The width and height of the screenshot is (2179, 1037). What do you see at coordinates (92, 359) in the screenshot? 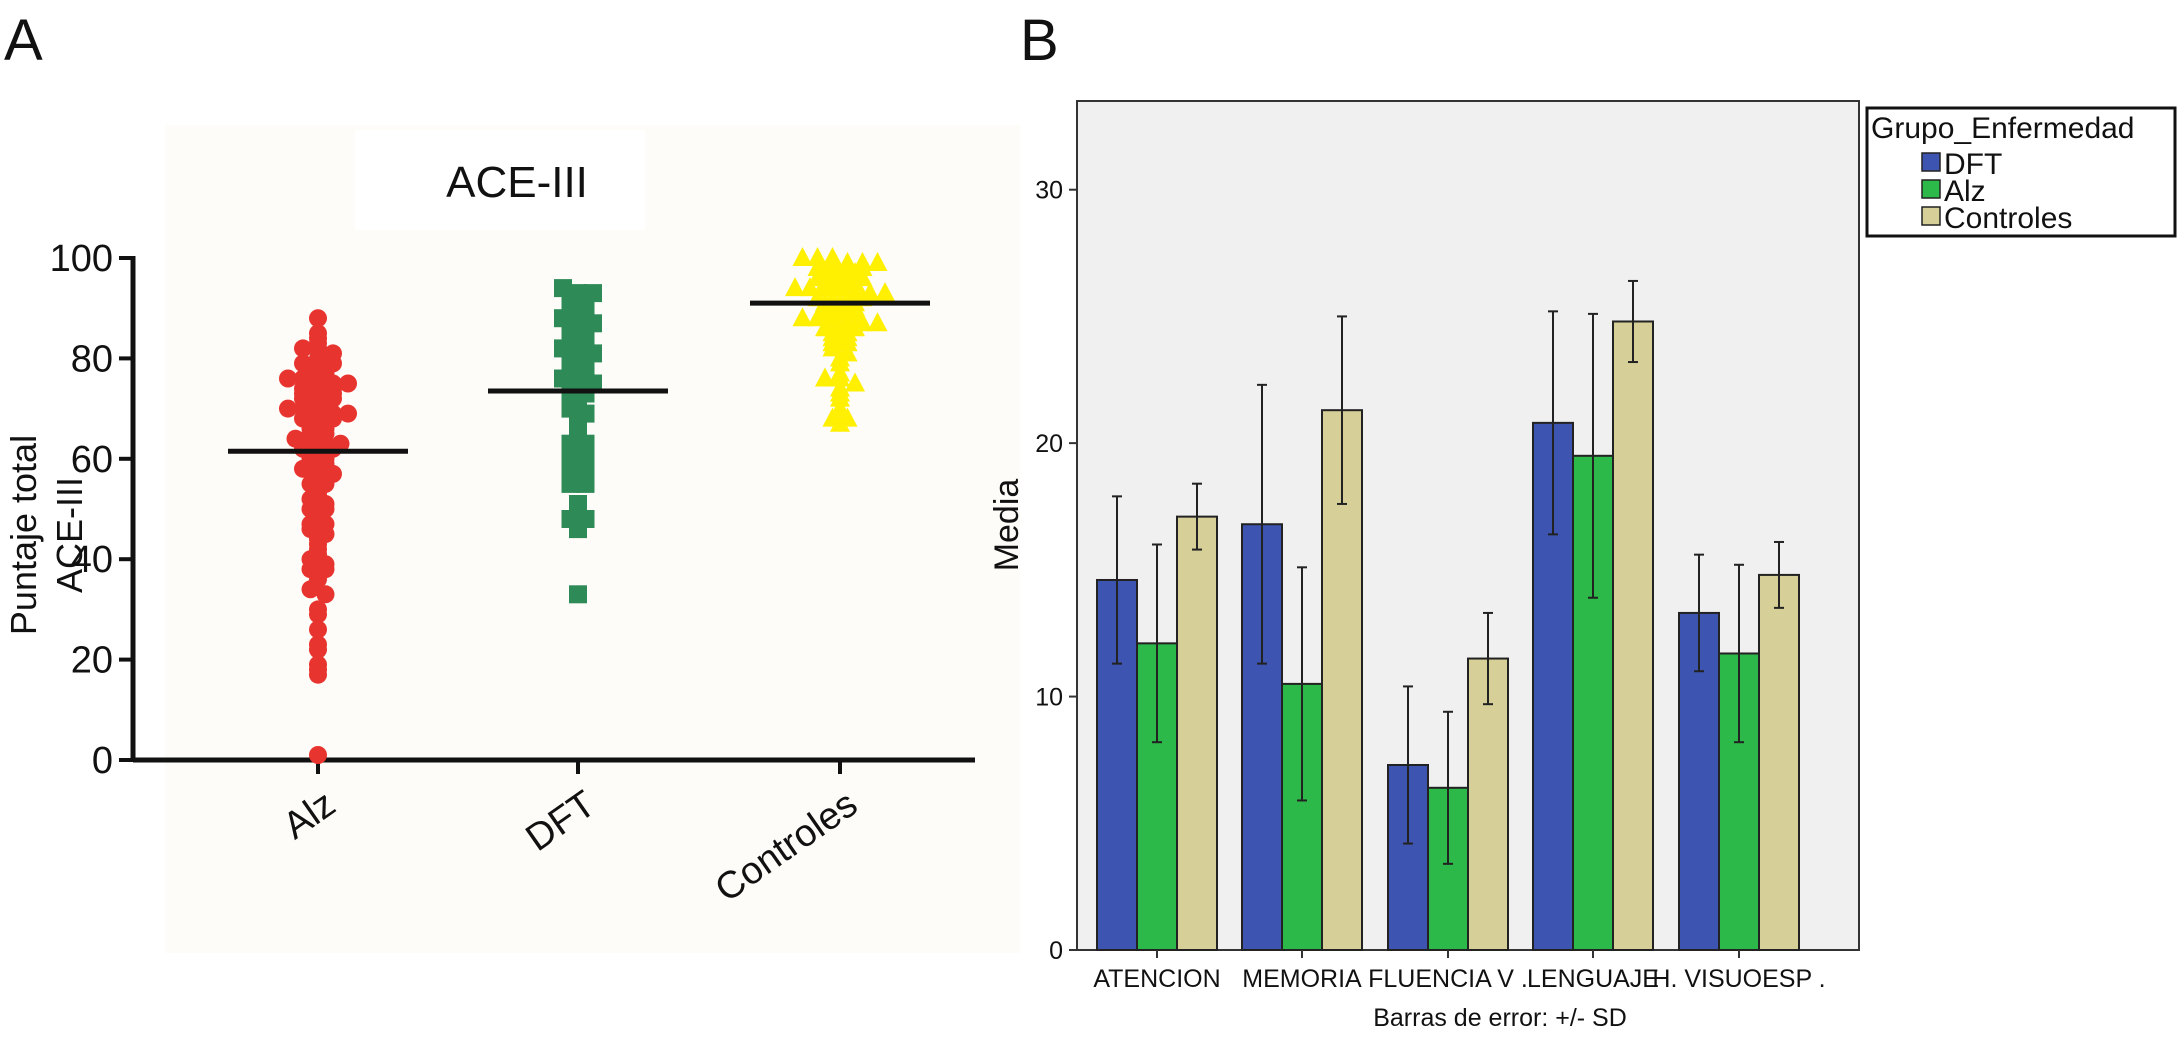
I see `panel-a-y-tick-label: 80` at bounding box center [92, 359].